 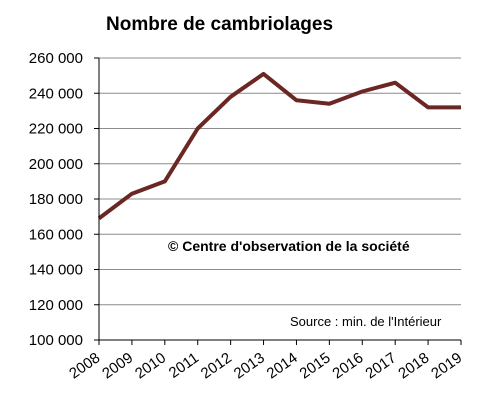 What do you see at coordinates (446, 365) in the screenshot?
I see `x-tick-label: 2019` at bounding box center [446, 365].